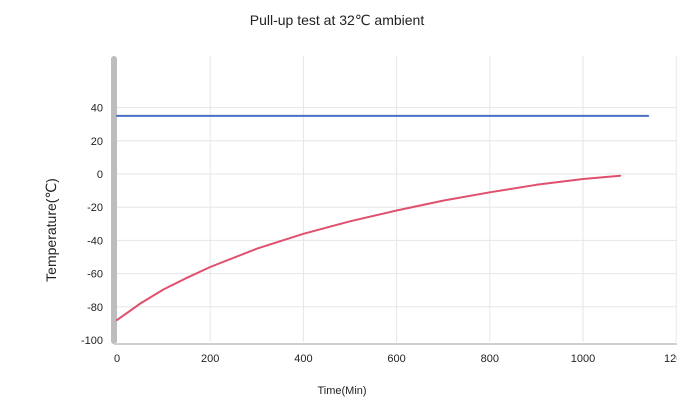  Describe the element at coordinates (92, 225) in the screenshot. I see `y-tick-labels: 40 20 0 -20 -40 -60 -80 -100` at that location.